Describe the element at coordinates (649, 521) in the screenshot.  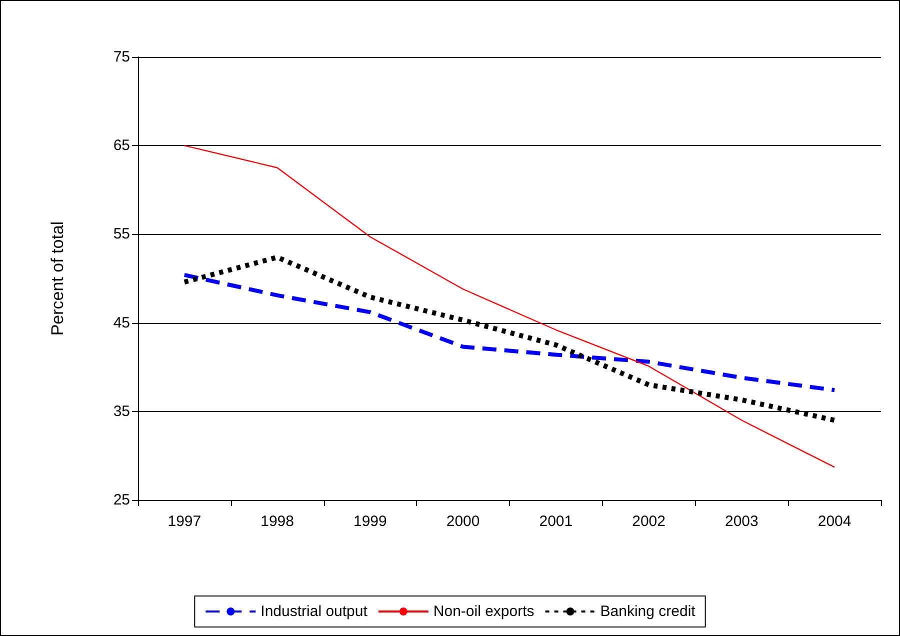
I see `x-tick-label: 2002` at that location.